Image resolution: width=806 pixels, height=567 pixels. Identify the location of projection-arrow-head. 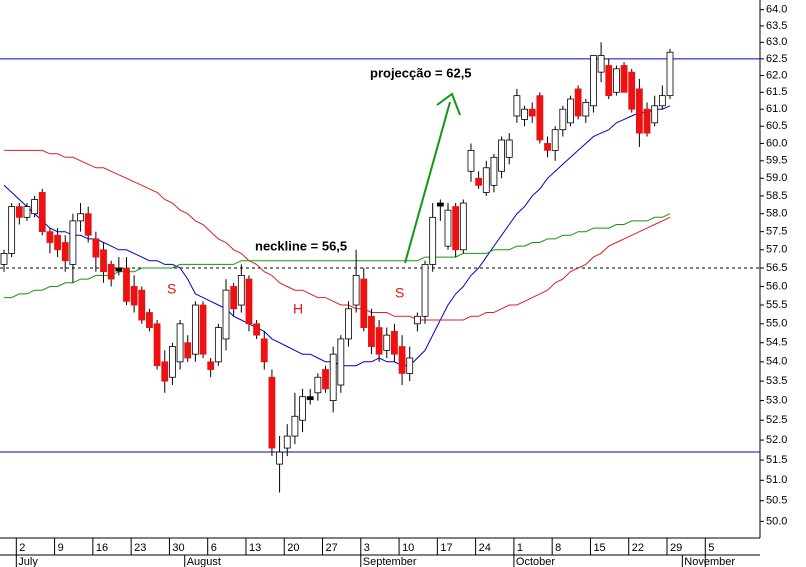
(448, 104).